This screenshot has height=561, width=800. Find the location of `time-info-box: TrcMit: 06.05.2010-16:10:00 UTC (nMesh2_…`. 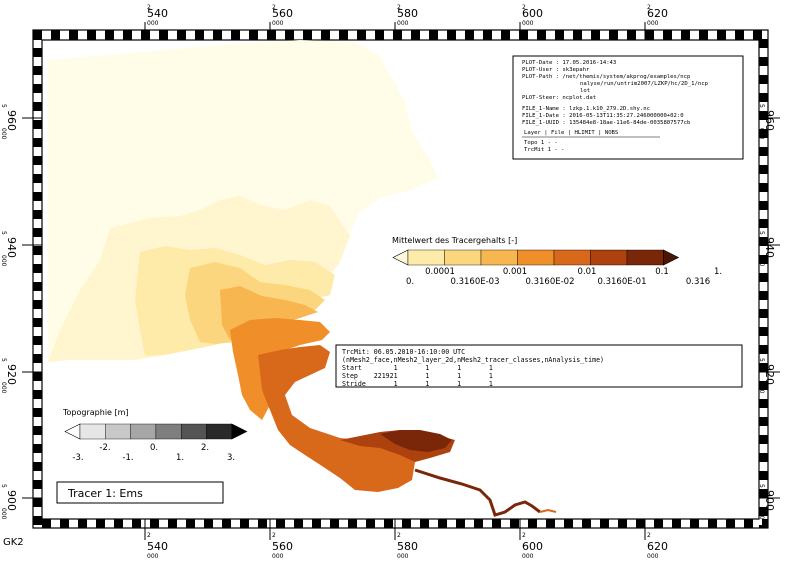

time-info-box: TrcMit: 06.05.2010-16:10:00 UTC (nMesh2_… is located at coordinates (539, 366).